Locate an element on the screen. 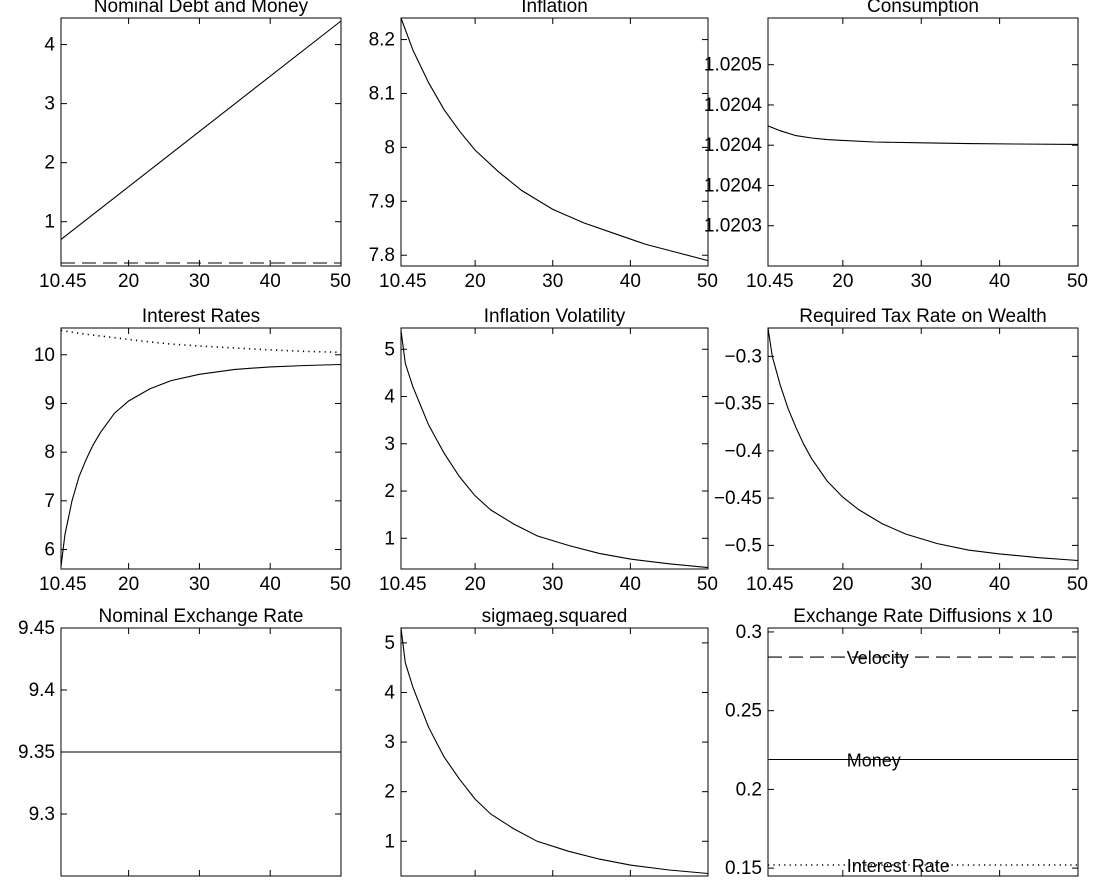 The image size is (1100, 883). y-tick-label: 7.9 is located at coordinates (382, 201).